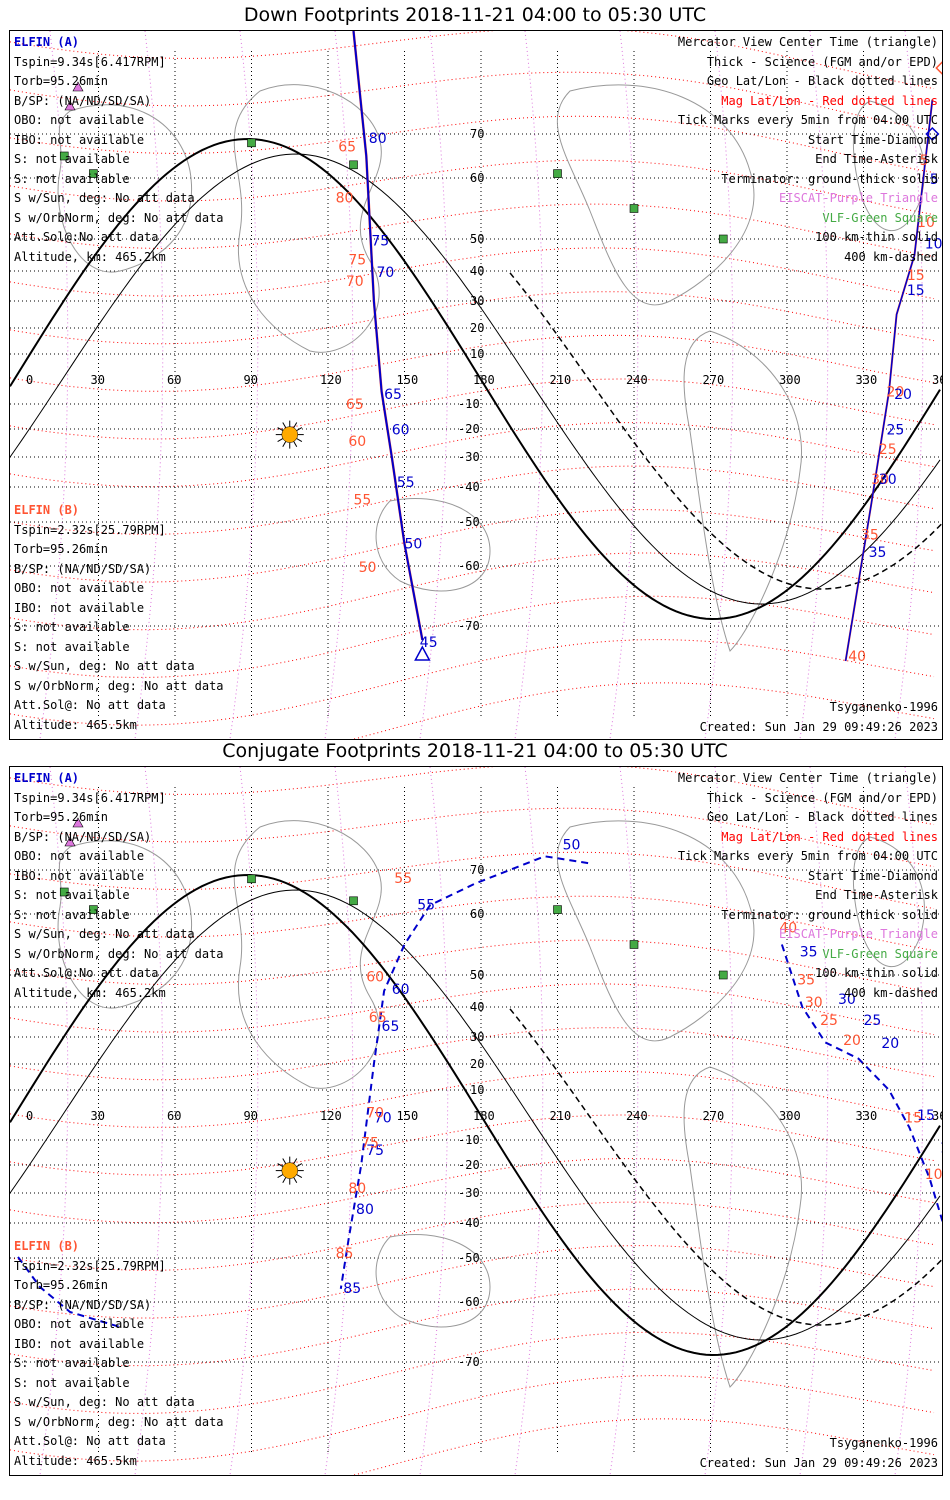 The height and width of the screenshot is (1500, 950). What do you see at coordinates (90, 992) in the screenshot?
I see `elfin-a-info-line: Altitude, km: 465.2km` at bounding box center [90, 992].